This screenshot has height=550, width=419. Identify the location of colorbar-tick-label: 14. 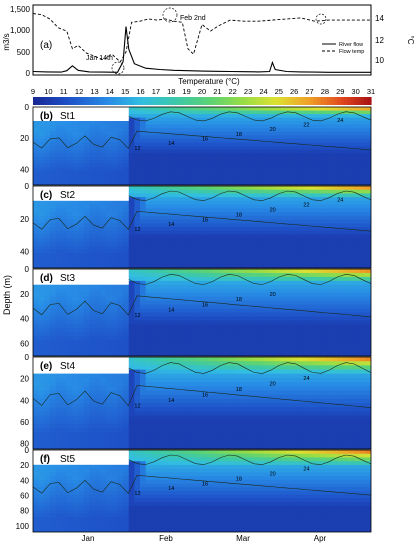
(110, 91).